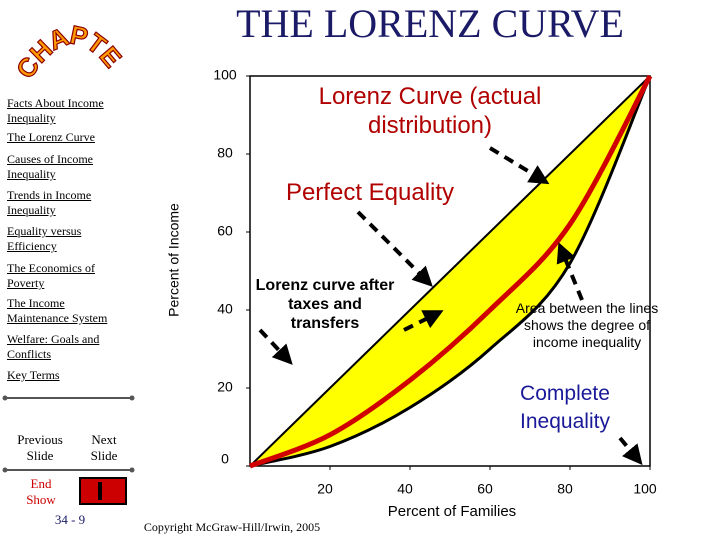 The image size is (720, 540). What do you see at coordinates (50, 166) in the screenshot?
I see `nav-link: Causes of Income Inequality` at bounding box center [50, 166].